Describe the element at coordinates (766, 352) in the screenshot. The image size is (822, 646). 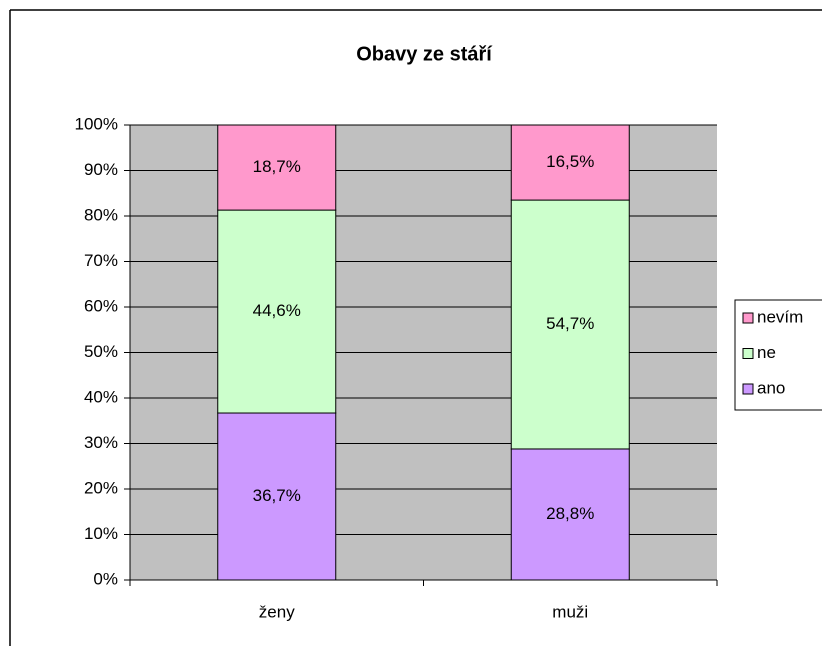
I see `legend-label: ne` at that location.